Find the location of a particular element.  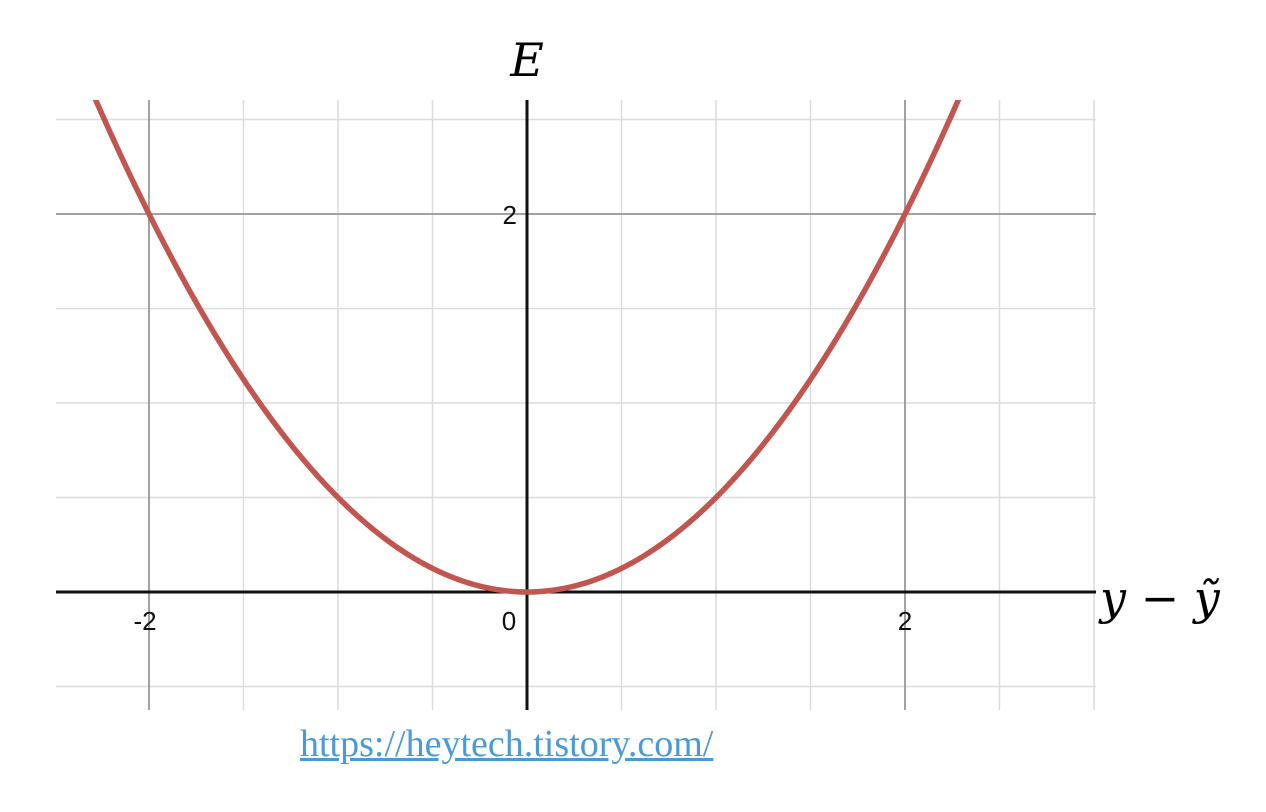

x-tick-label: 0 is located at coordinates (509, 621).